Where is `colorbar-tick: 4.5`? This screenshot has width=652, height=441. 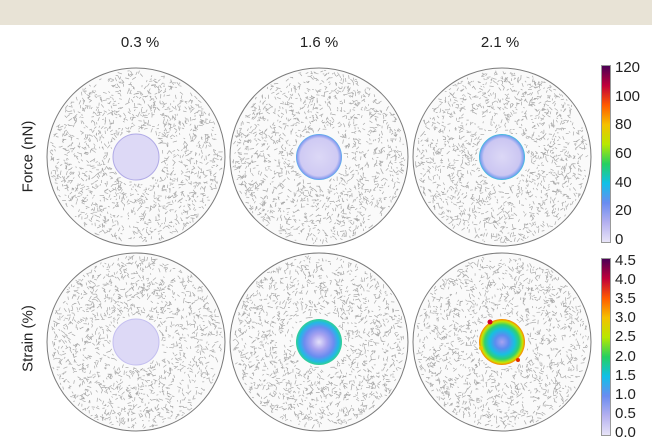 colorbar-tick: 4.5 is located at coordinates (625, 260).